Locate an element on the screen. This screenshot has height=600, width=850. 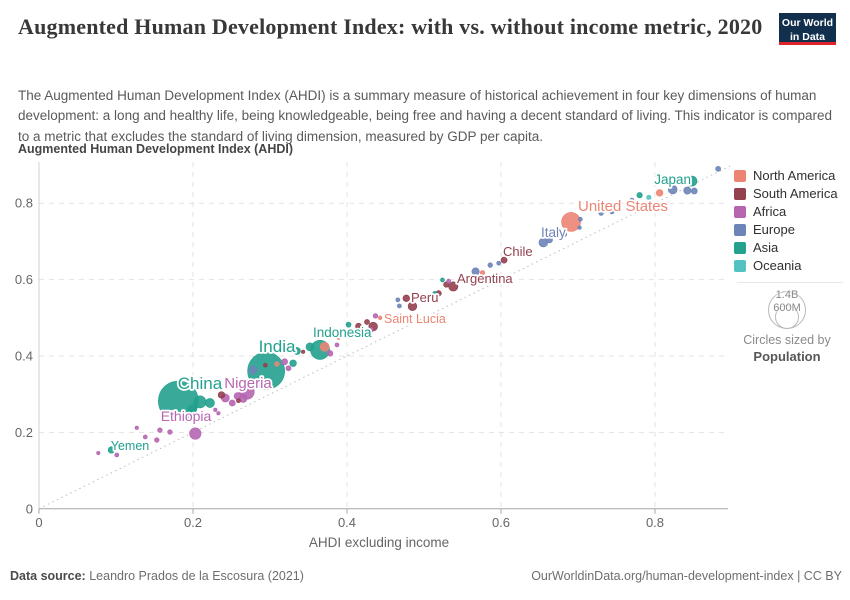
legend-item-asia: Asia is located at coordinates (786, 247).